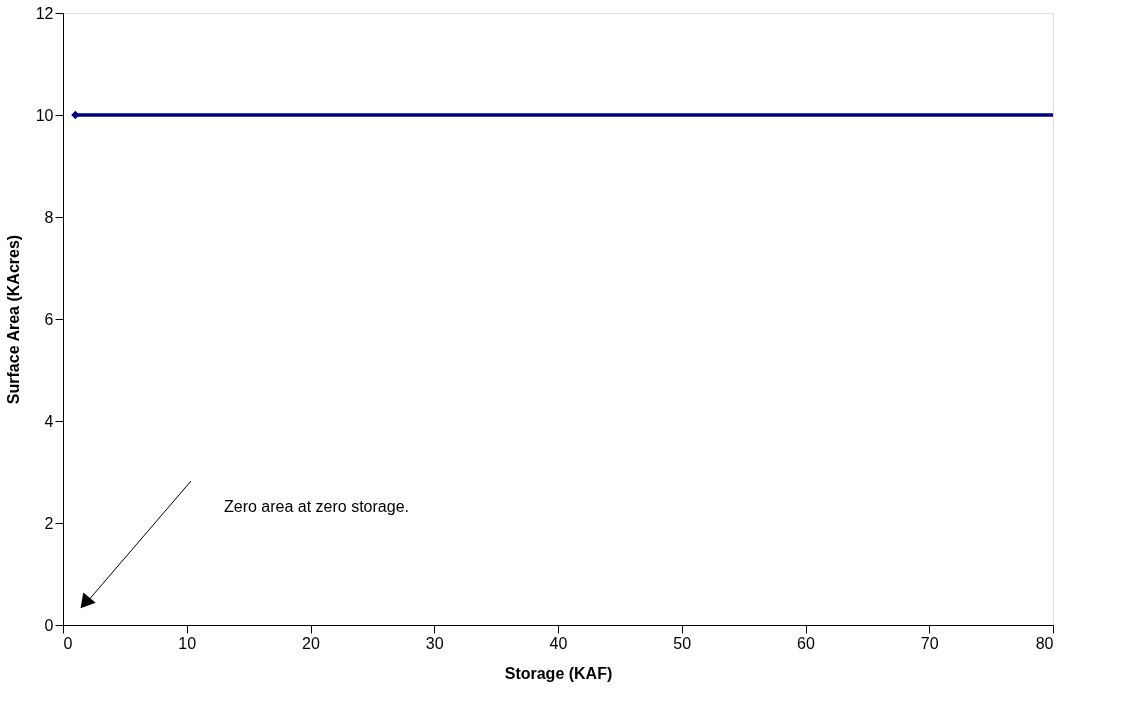 The image size is (1126, 717). What do you see at coordinates (49, 523) in the screenshot?
I see `y-tick-label: 2` at bounding box center [49, 523].